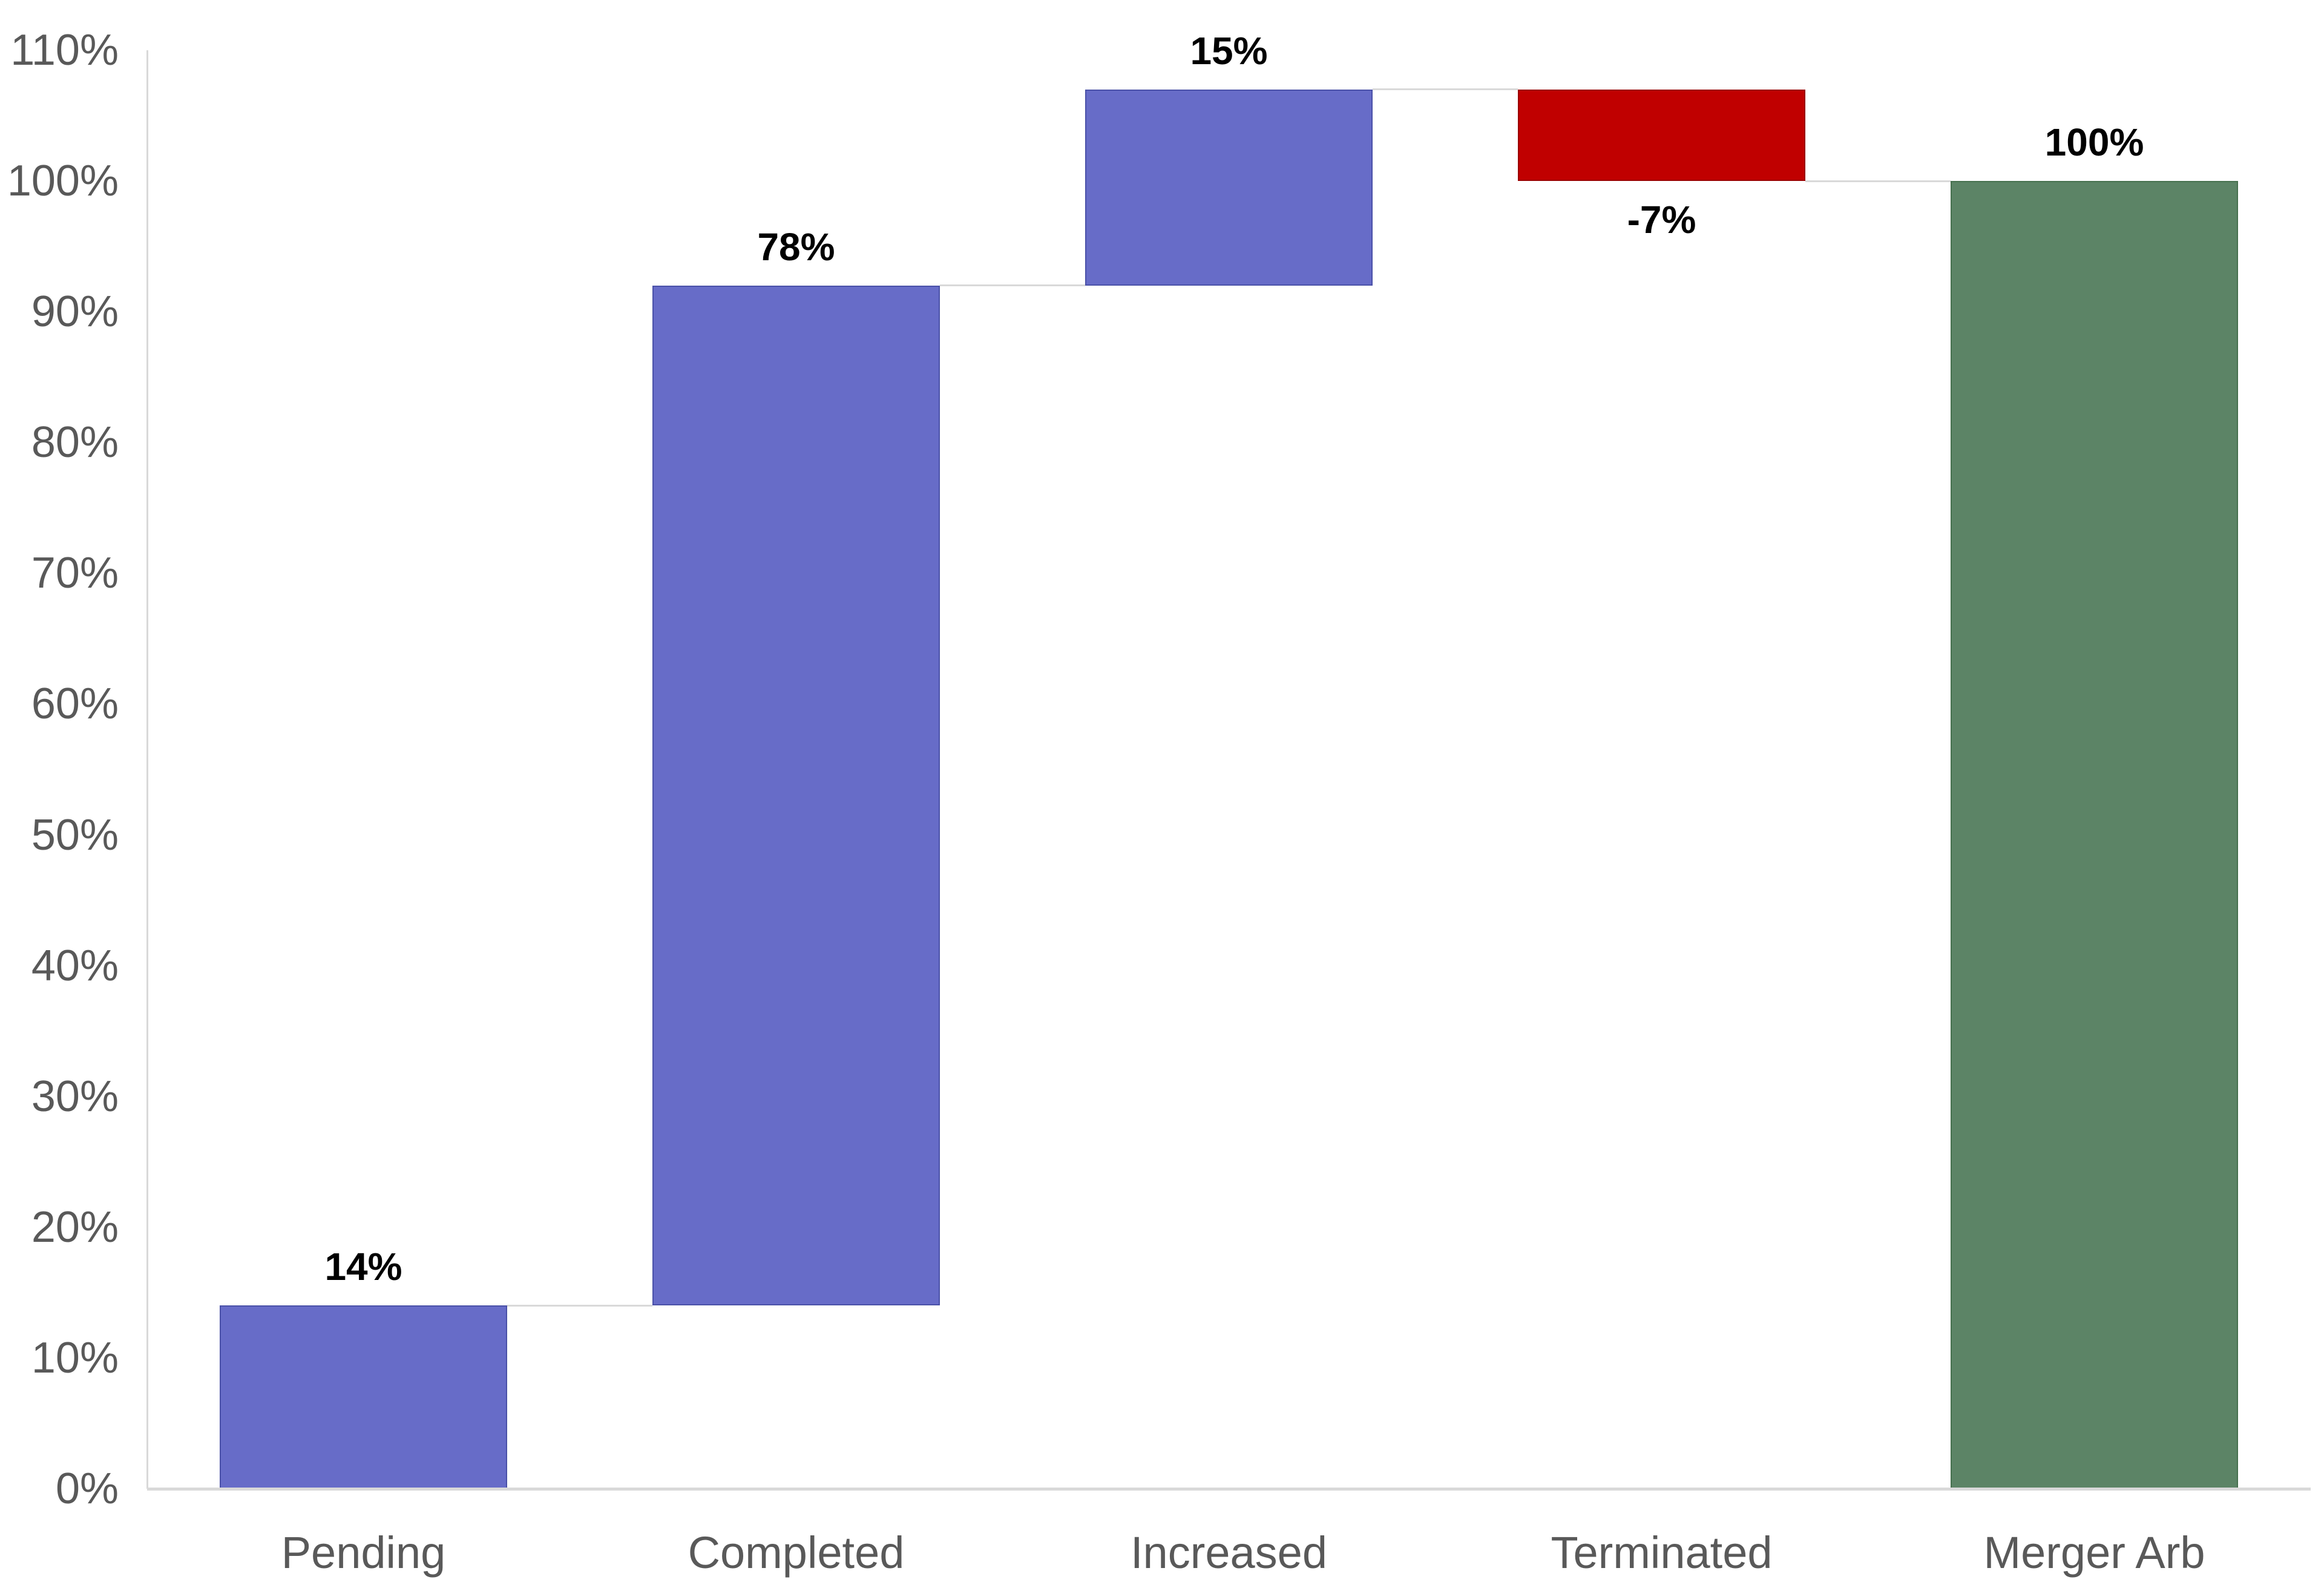 This screenshot has height=1588, width=2324. I want to click on data-label-completed: 78%, so click(796, 247).